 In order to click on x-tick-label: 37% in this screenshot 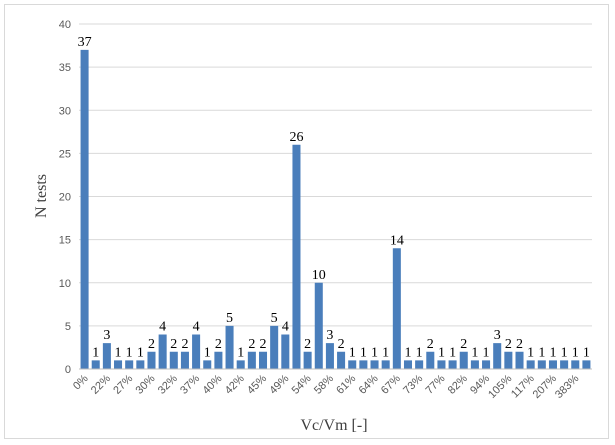, I will do `click(190, 384)`.